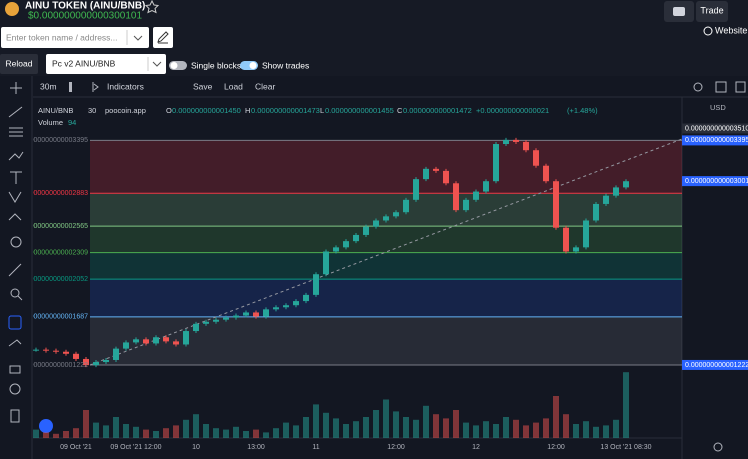 The image size is (748, 459). I want to click on level-label: 0.000000000003395, so click(56, 140).